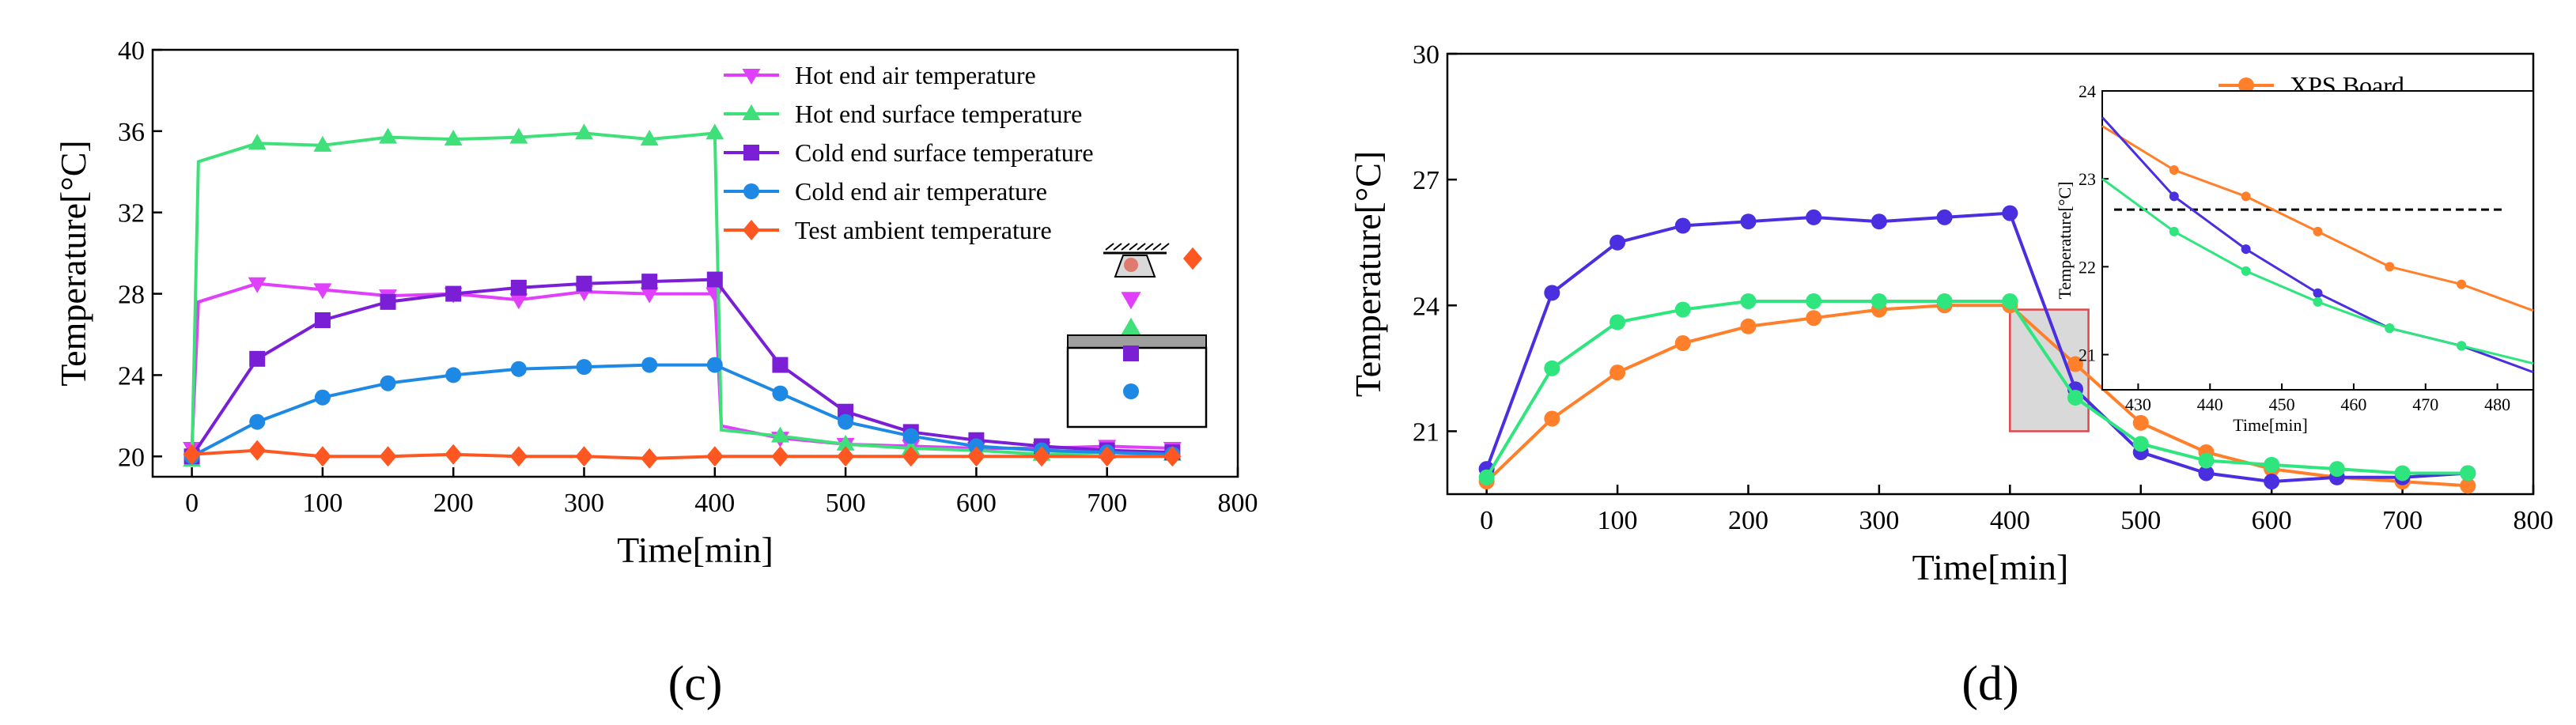 The image size is (2576, 725). I want to click on y-tick-label: 20, so click(131, 457).